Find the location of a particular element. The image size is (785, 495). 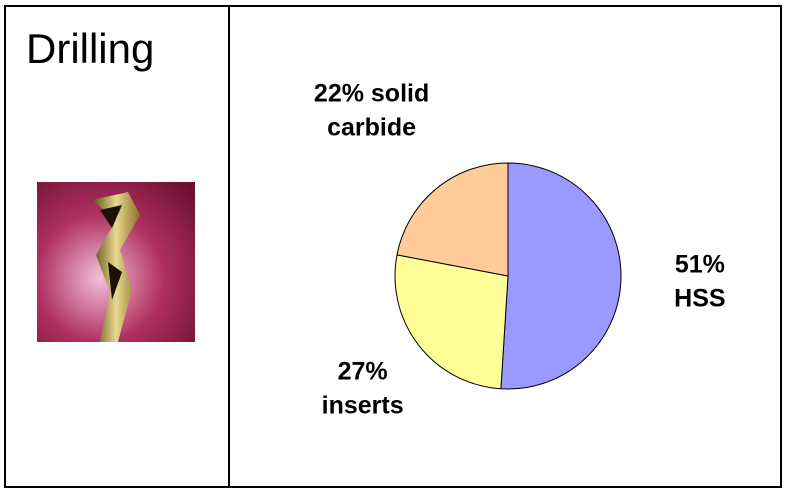

slice-label: 51% HSS is located at coordinates (700, 281).